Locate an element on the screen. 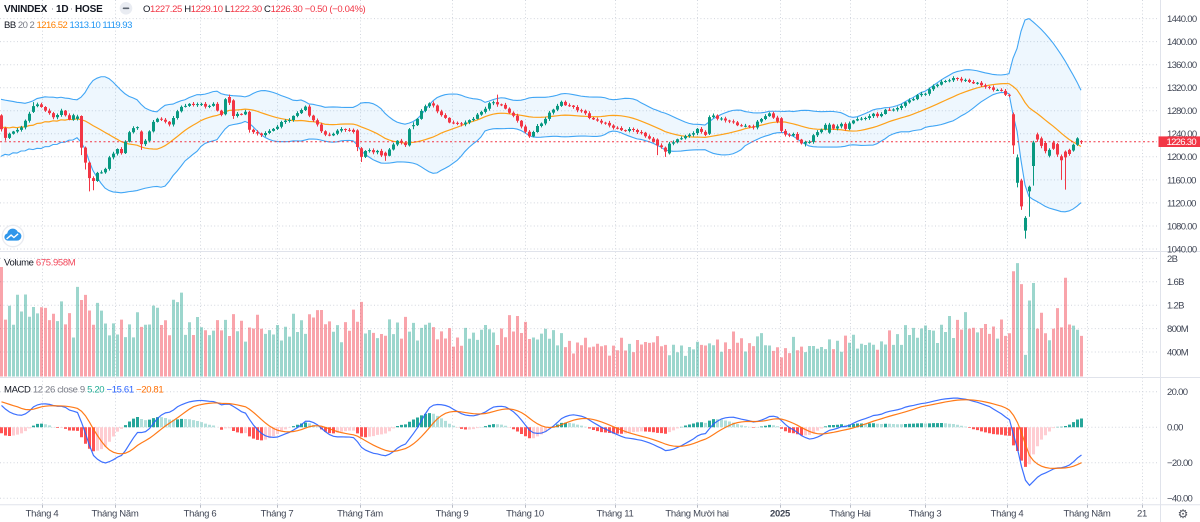 This screenshot has width=1200, height=522. svg-text: 1320.00 is located at coordinates (1182, 88).